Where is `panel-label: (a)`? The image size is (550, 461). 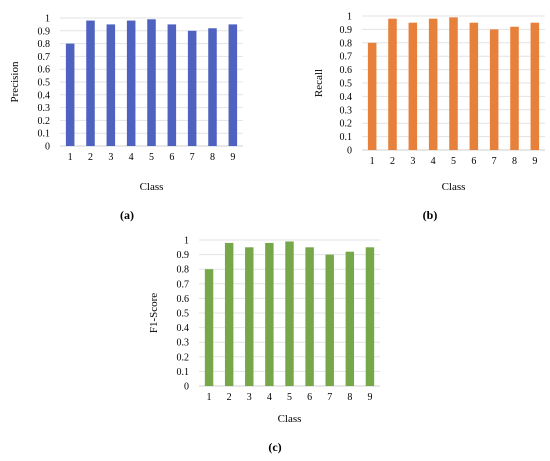 panel-label: (a) is located at coordinates (127, 215).